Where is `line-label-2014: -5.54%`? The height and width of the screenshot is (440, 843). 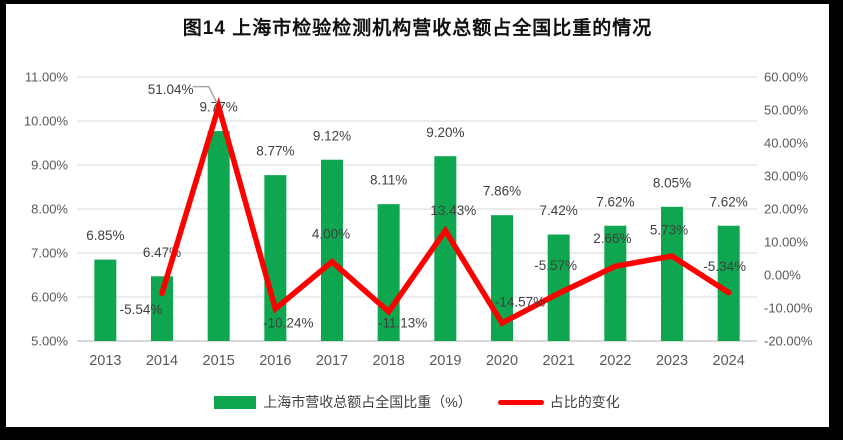 line-label-2014: -5.54% is located at coordinates (141, 309).